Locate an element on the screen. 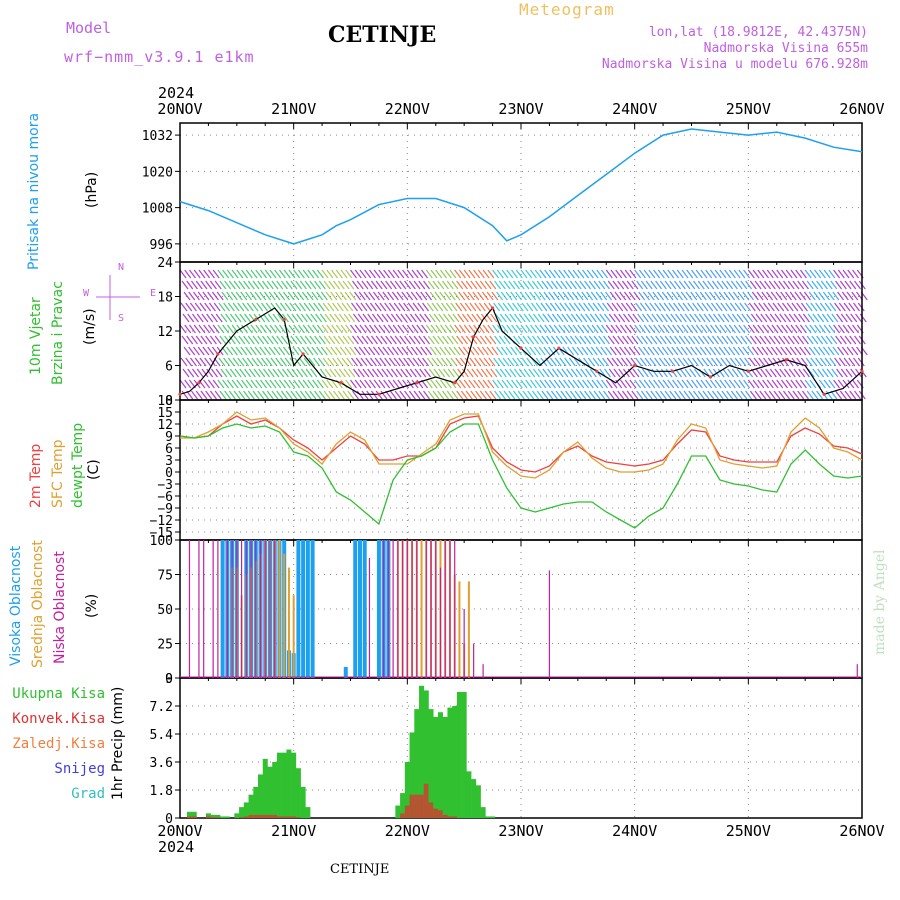 This screenshot has width=900, height=900. lonlat-info: lon,lat (18.9812E, 42.4375N) is located at coordinates (758, 32).